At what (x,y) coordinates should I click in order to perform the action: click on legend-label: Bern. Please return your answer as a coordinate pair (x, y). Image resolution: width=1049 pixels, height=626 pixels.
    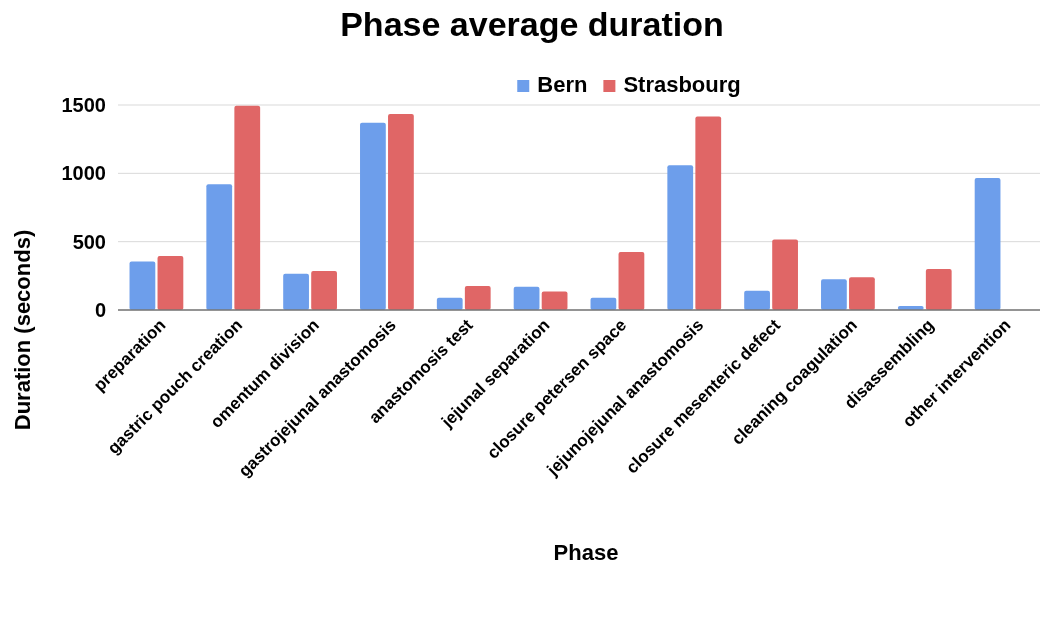
    Looking at the image, I should click on (562, 84).